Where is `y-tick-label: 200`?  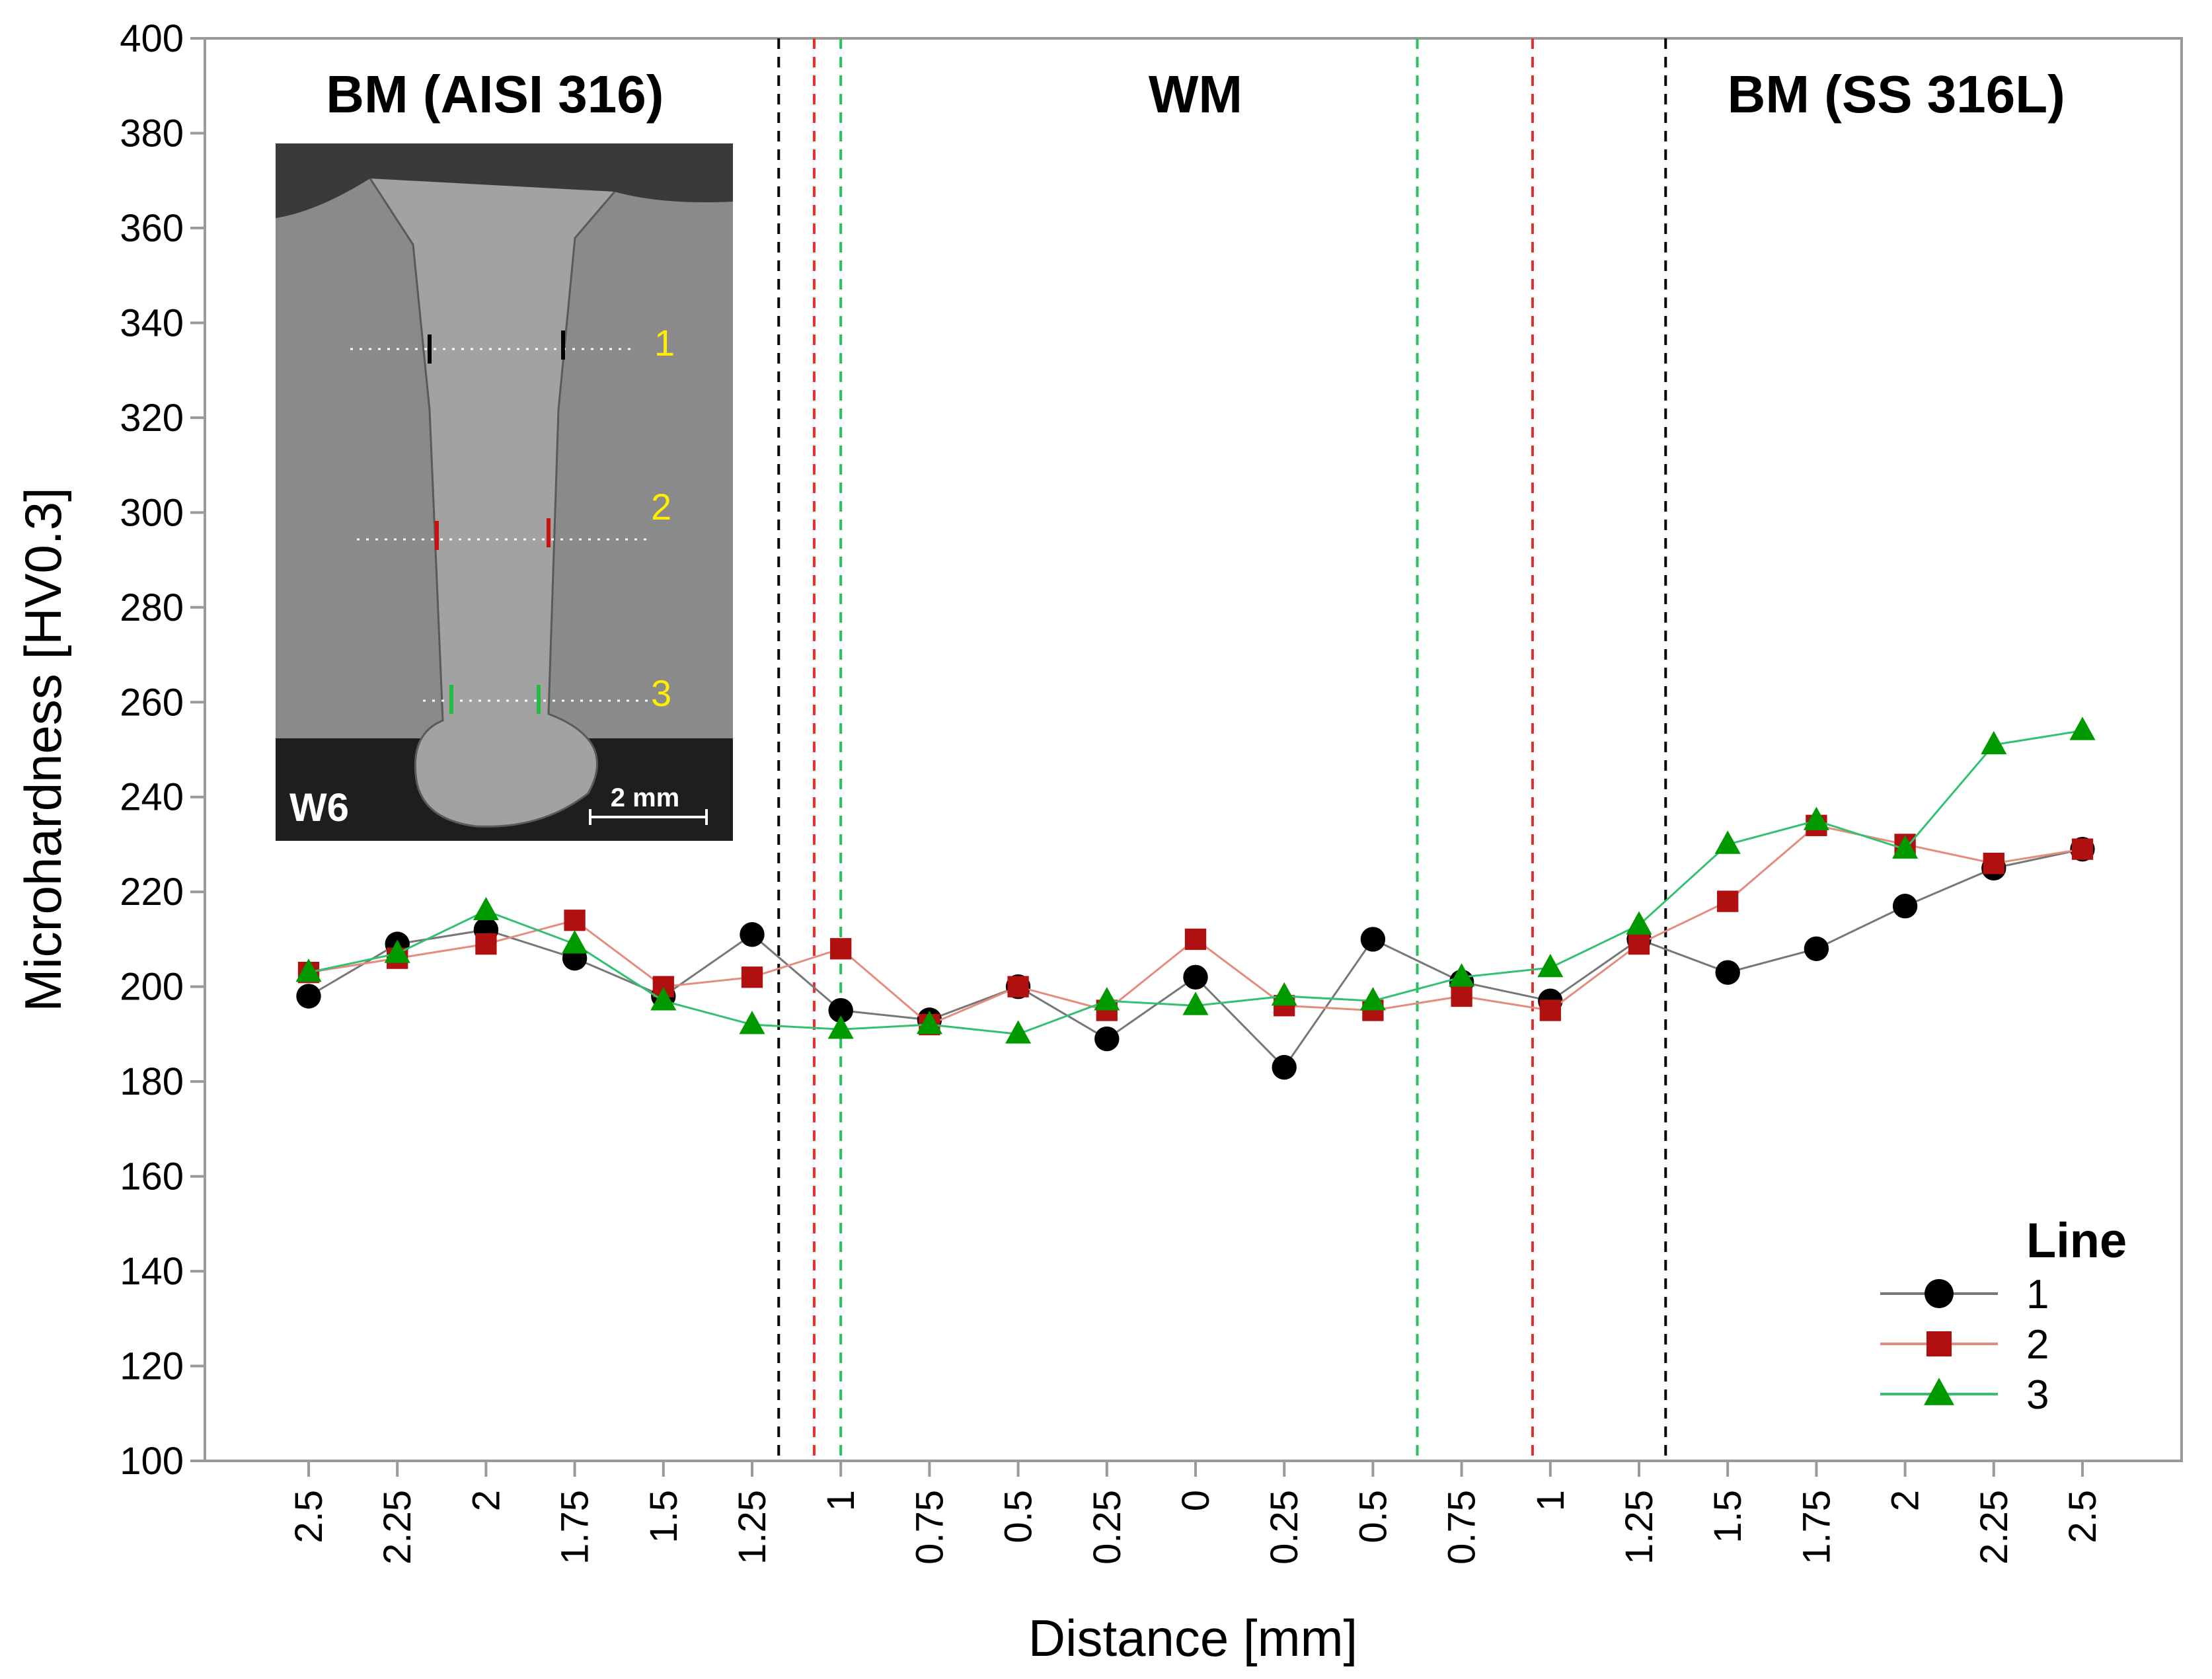
y-tick-label: 200 is located at coordinates (152, 988).